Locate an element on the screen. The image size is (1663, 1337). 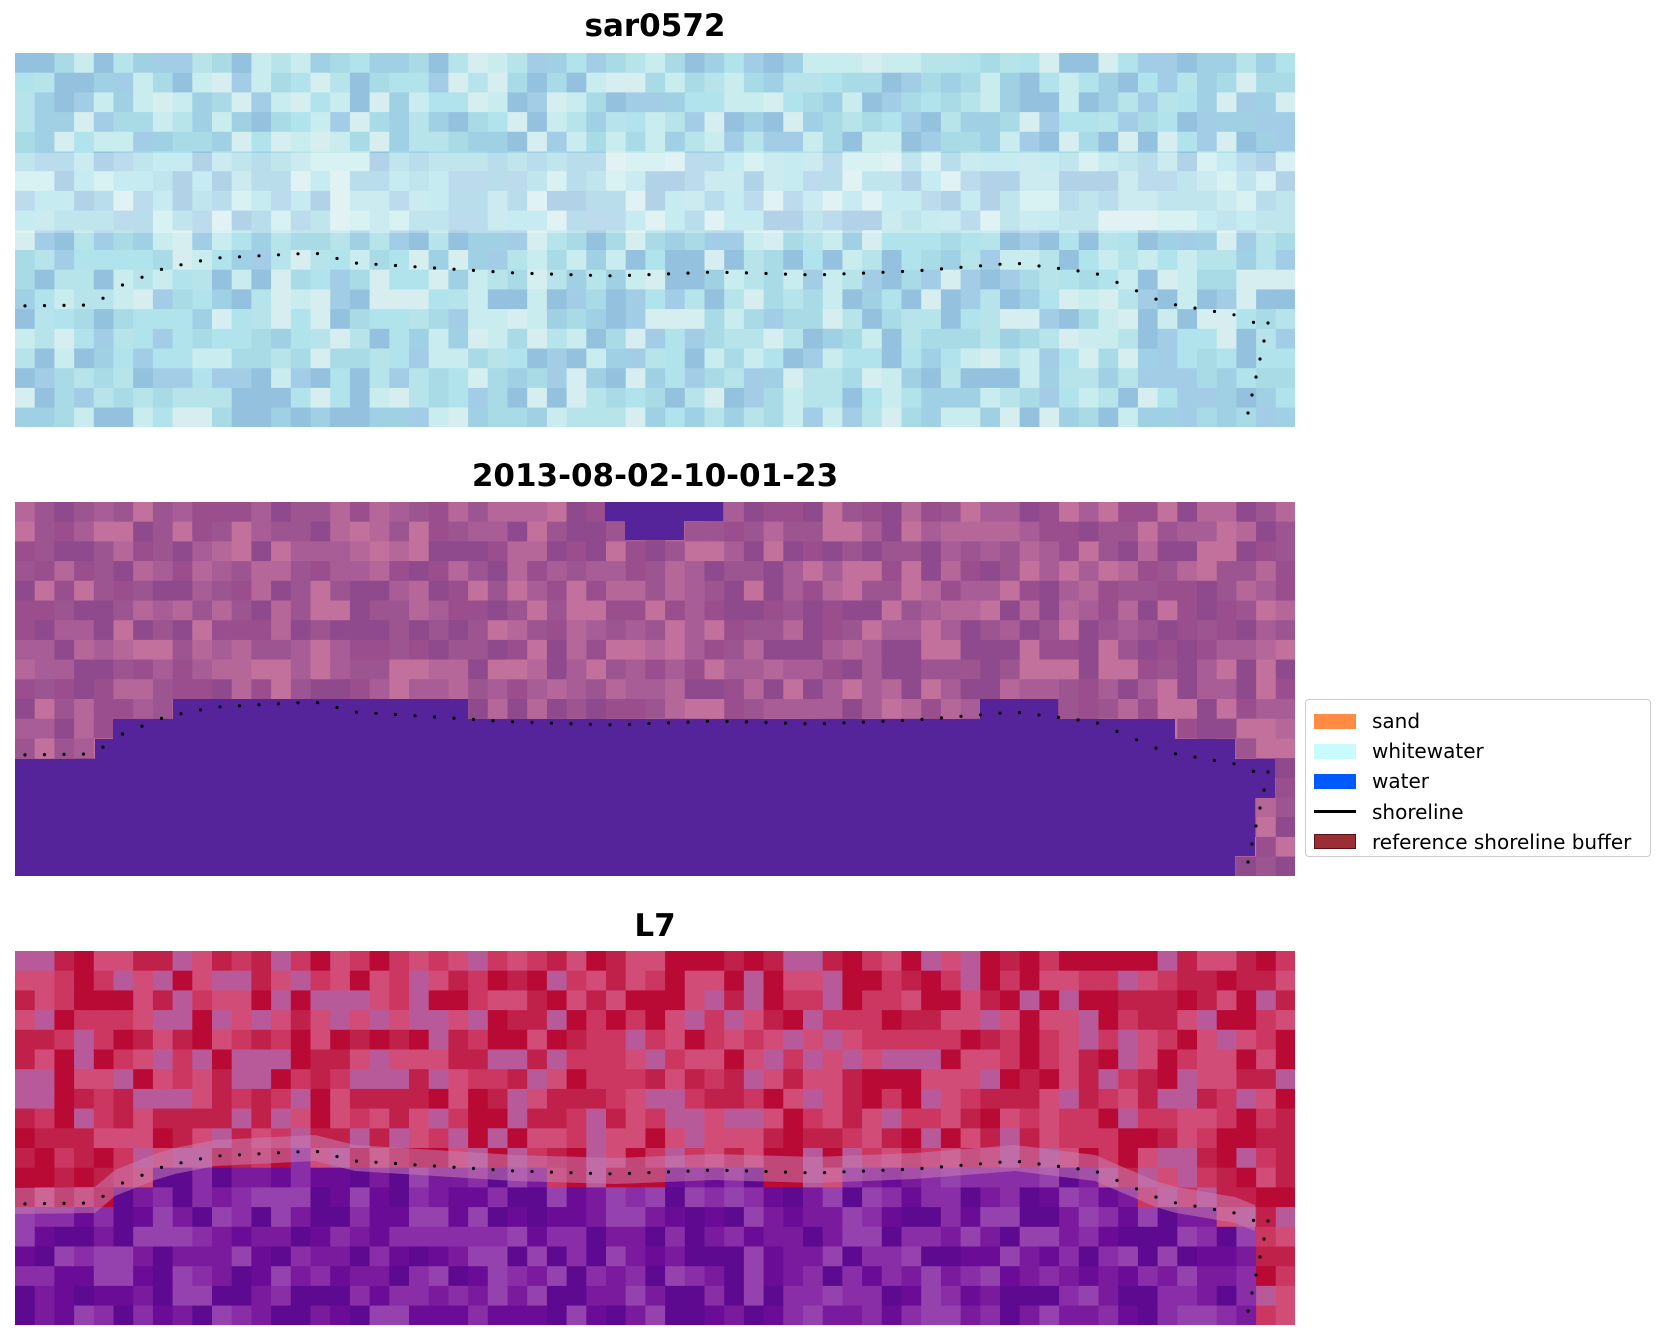
whitewater-swatch-icon is located at coordinates (1335, 751).